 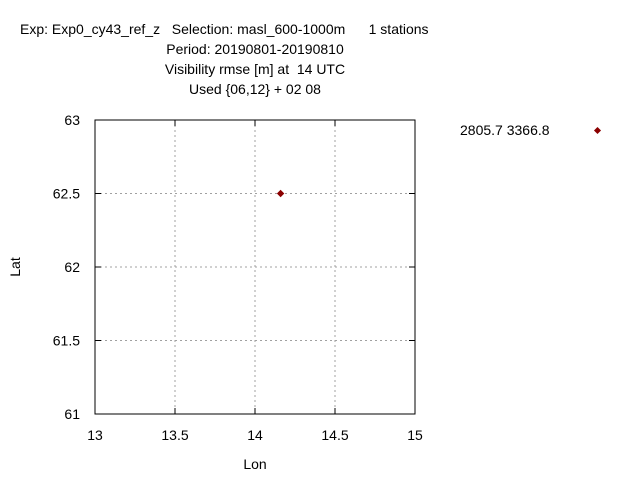 What do you see at coordinates (174, 435) in the screenshot?
I see `x-tick-label: 13.5` at bounding box center [174, 435].